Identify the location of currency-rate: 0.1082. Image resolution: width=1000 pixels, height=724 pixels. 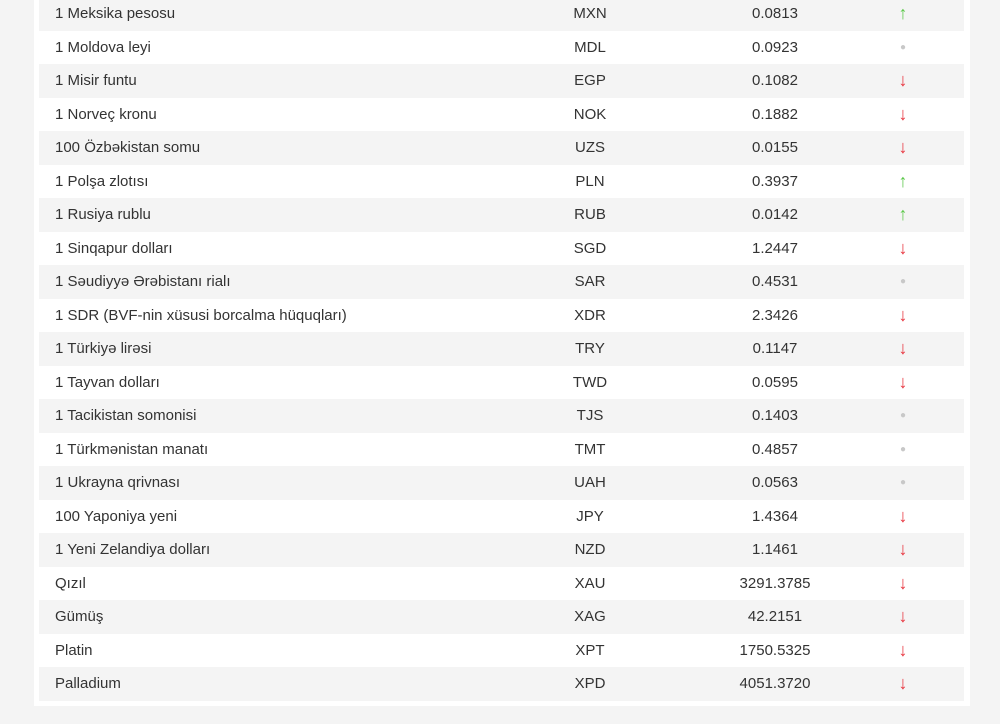
(775, 80).